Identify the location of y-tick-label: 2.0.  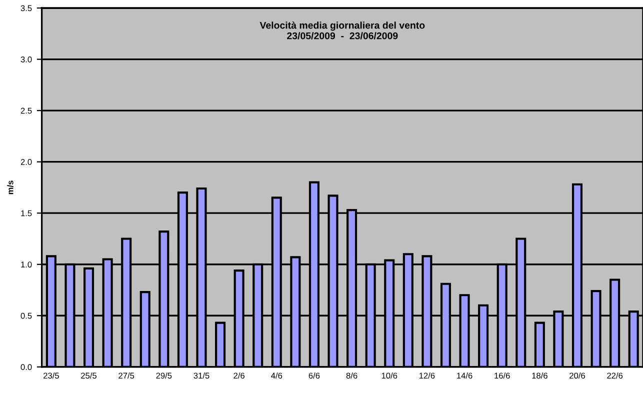
(26, 162).